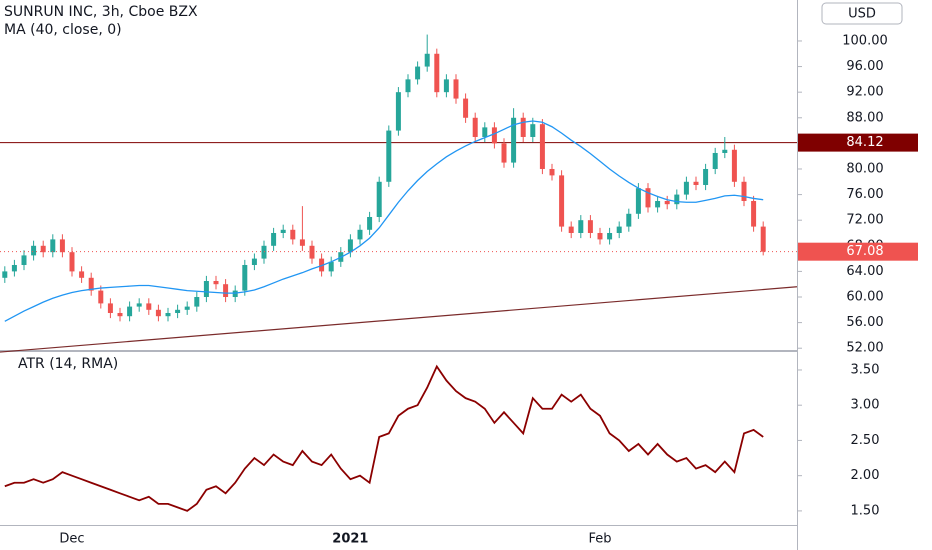 The height and width of the screenshot is (550, 932). I want to click on y-tick-label: 3.00, so click(865, 405).